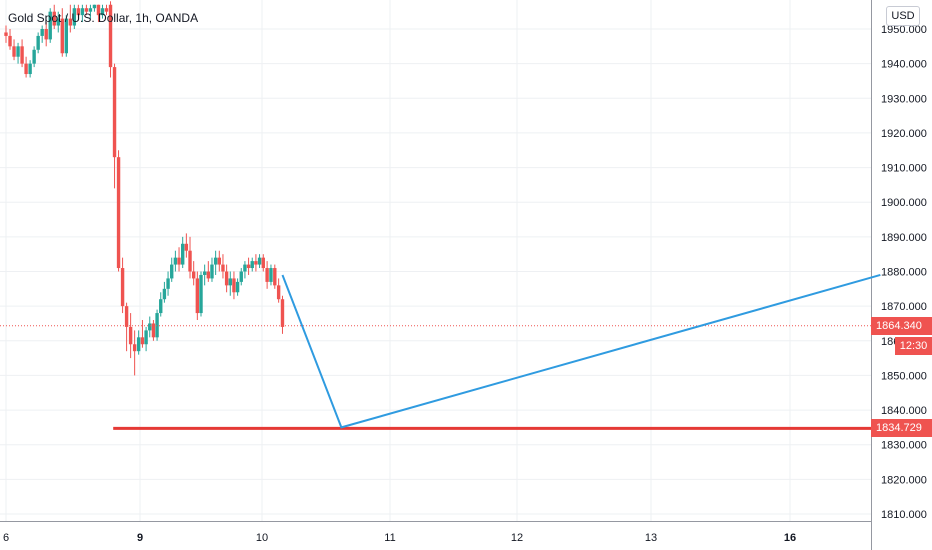  Describe the element at coordinates (901, 428) in the screenshot. I see `support-price-badge: 1834.729` at that location.